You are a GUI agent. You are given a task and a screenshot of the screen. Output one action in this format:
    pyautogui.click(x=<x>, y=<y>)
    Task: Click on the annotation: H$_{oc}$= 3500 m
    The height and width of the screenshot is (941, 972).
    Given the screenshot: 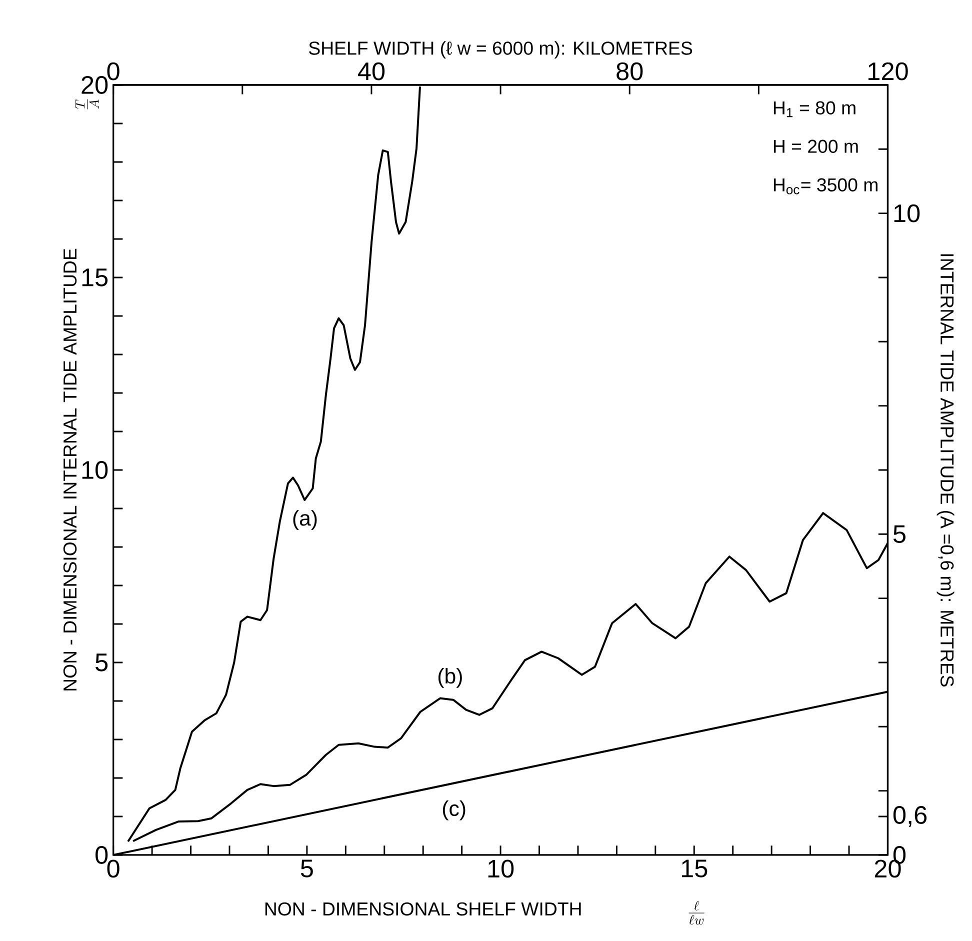 What is the action you would take?
    pyautogui.click(x=826, y=186)
    